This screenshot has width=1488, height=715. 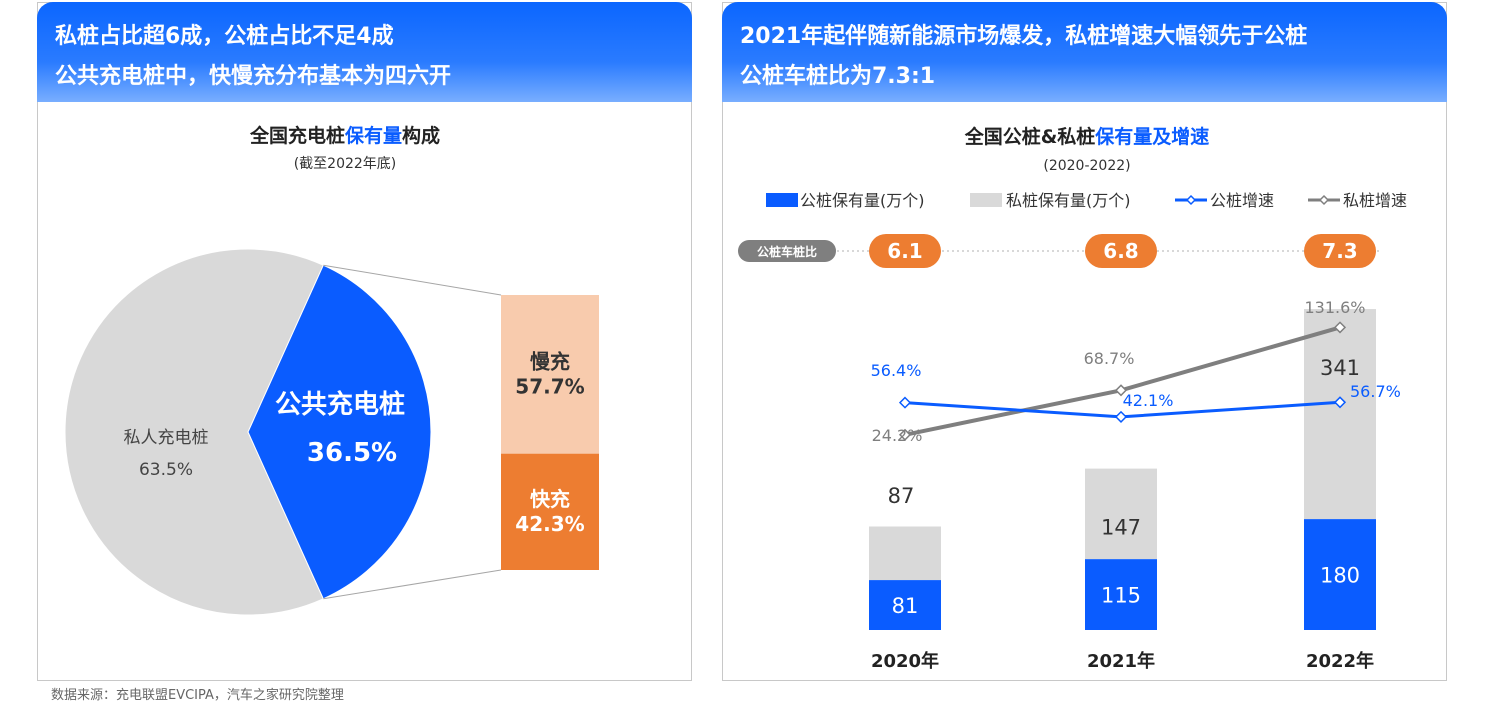 I want to click on legend-label-public: 公桩保有量(万个), so click(x=862, y=200).